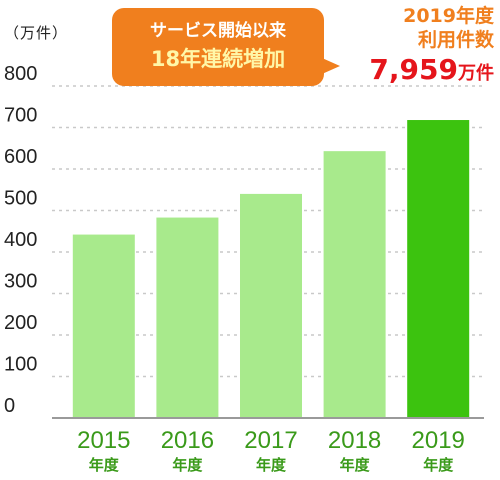 The width and height of the screenshot is (500, 480). I want to click on bar-2016, so click(187, 317).